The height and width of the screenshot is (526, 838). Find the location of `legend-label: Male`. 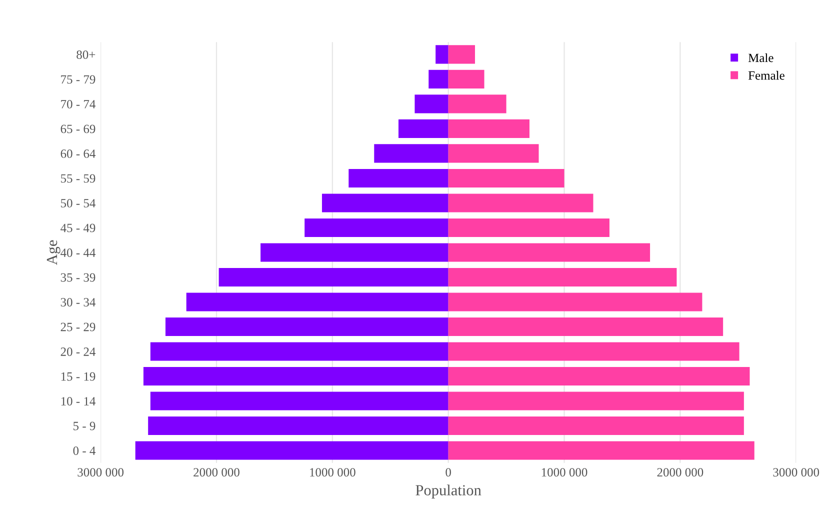

legend-label: Male is located at coordinates (761, 57).